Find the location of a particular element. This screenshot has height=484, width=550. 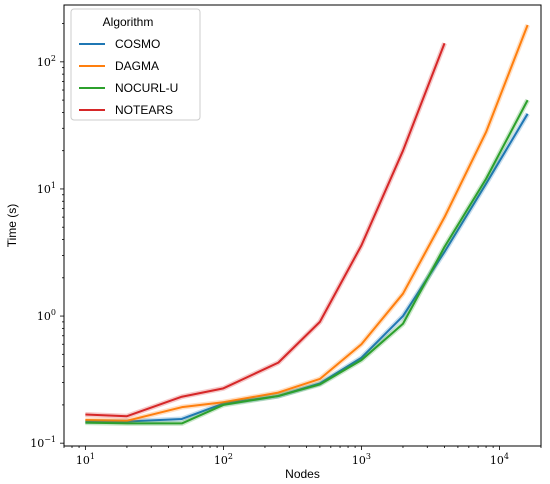

x-tick-label: 10² is located at coordinates (223, 459).